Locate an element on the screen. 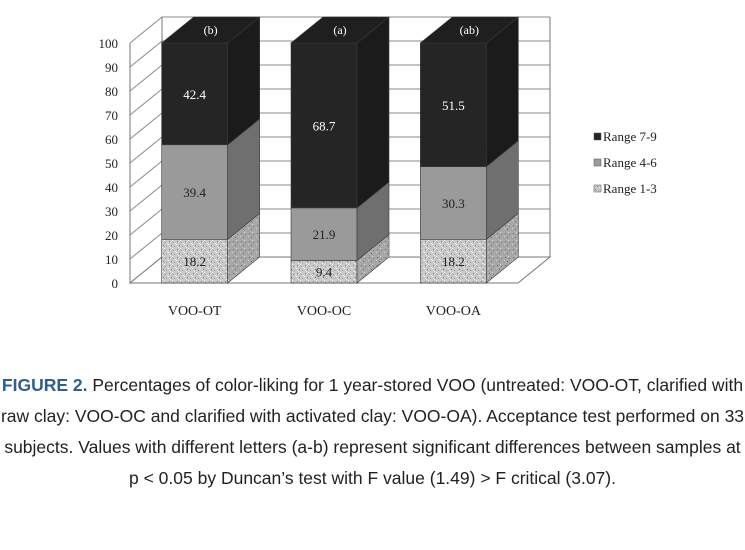 The image size is (745, 550). y-tick-label: 90 is located at coordinates (111, 67).